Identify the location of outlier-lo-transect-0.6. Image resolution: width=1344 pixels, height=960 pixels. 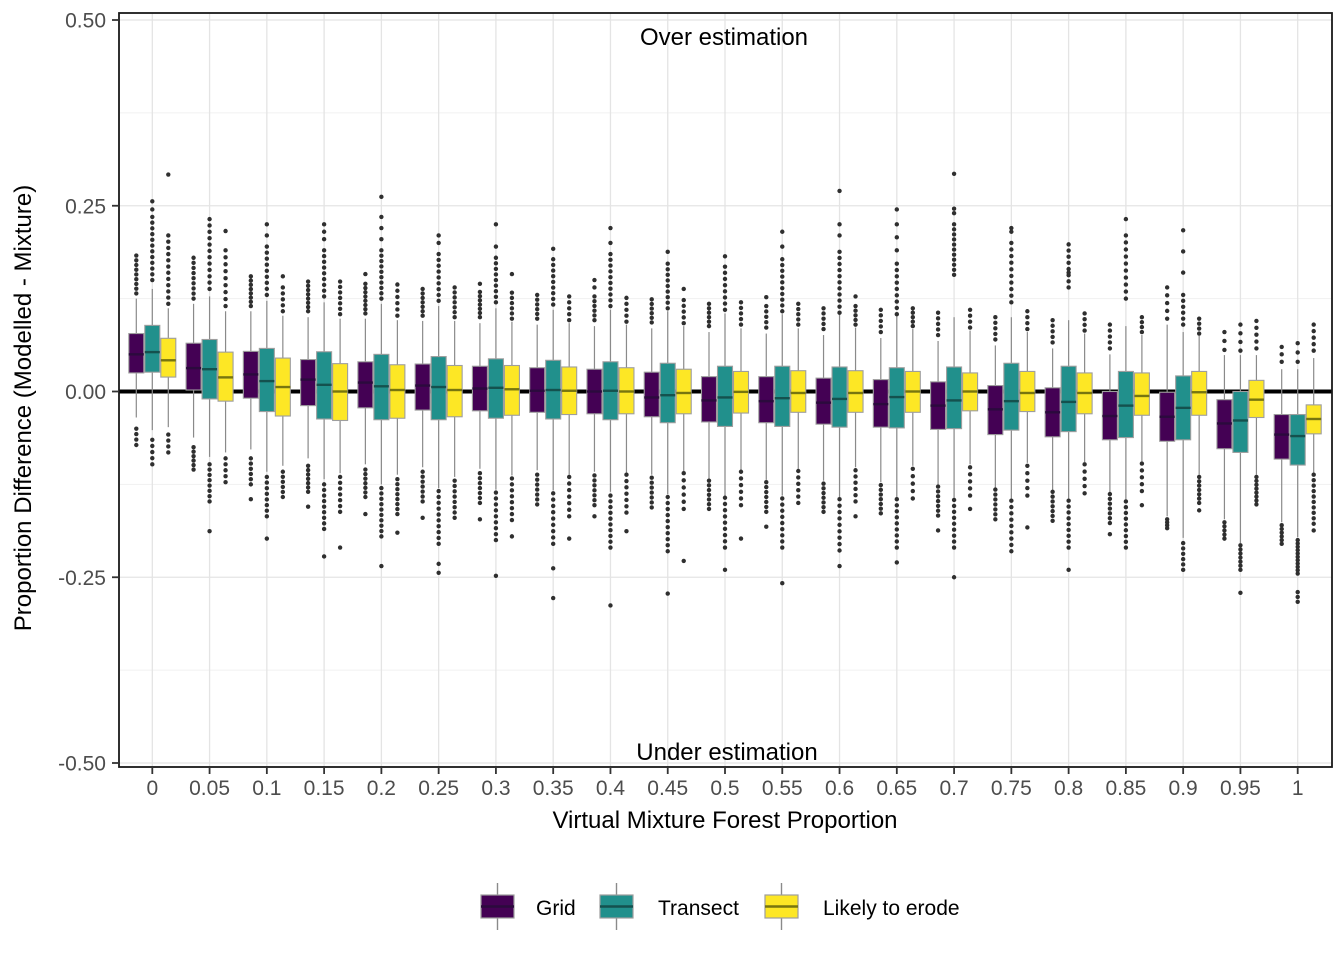
(839, 525).